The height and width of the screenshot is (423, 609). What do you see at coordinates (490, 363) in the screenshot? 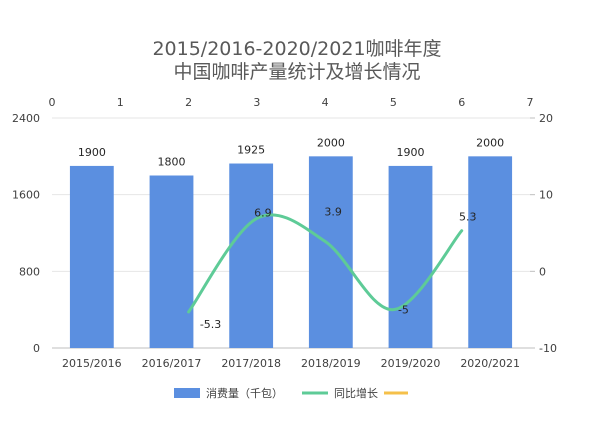
I see `category-label: 2020/2021` at bounding box center [490, 363].